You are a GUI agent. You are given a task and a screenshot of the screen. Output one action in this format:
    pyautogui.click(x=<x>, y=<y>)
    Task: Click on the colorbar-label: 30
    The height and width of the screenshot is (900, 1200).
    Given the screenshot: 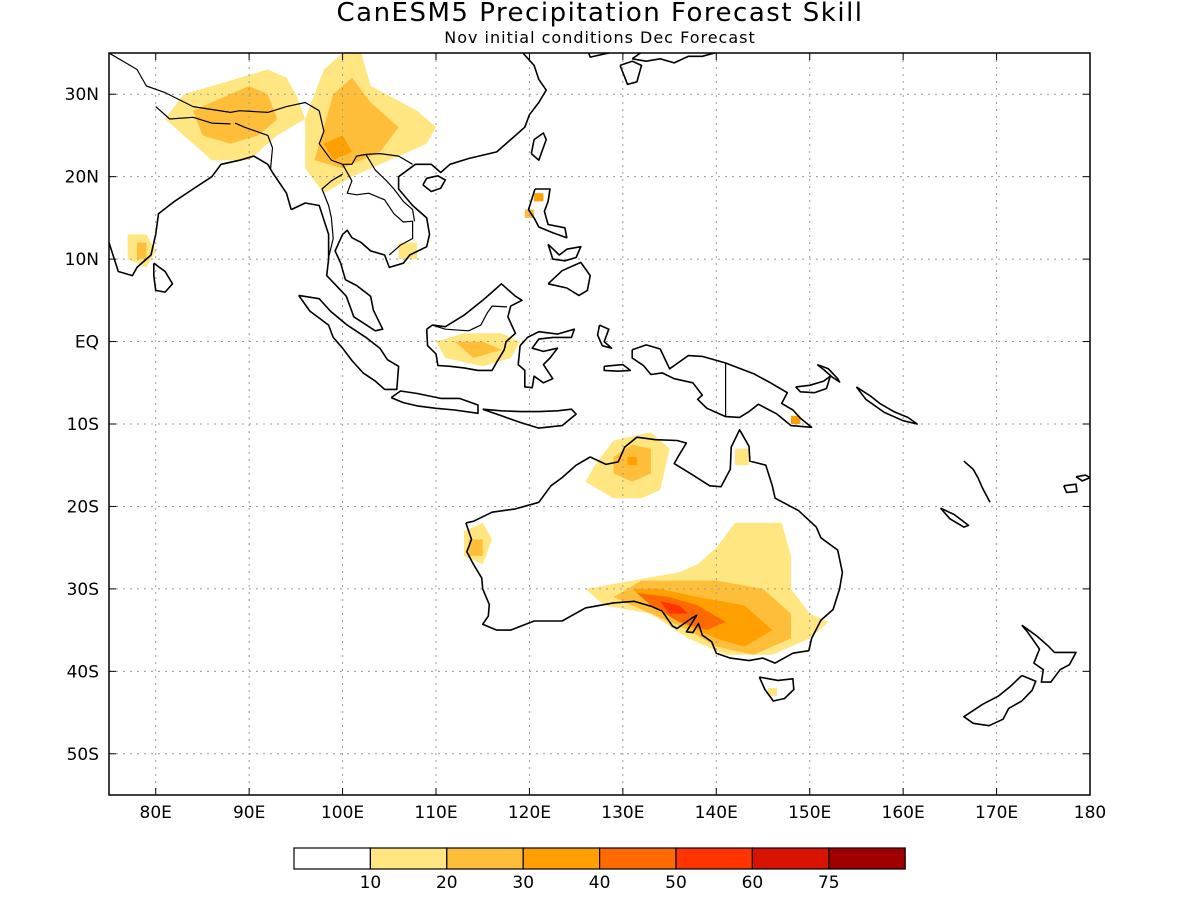 What is the action you would take?
    pyautogui.click(x=523, y=883)
    